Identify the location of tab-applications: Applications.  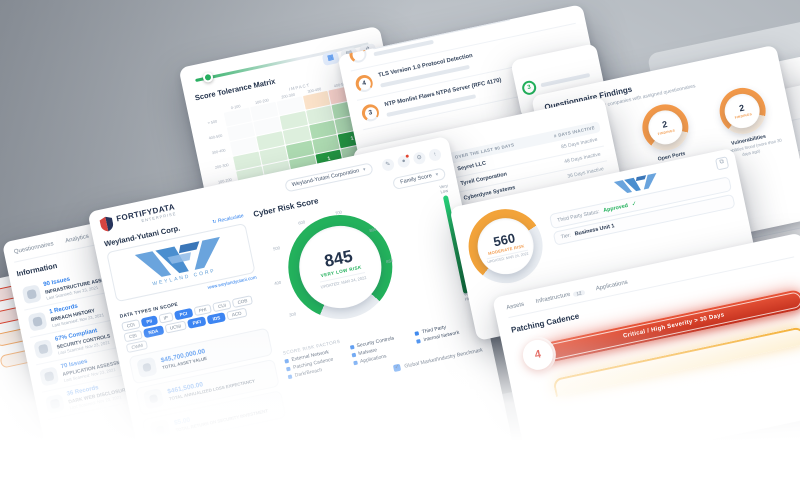
(611, 286).